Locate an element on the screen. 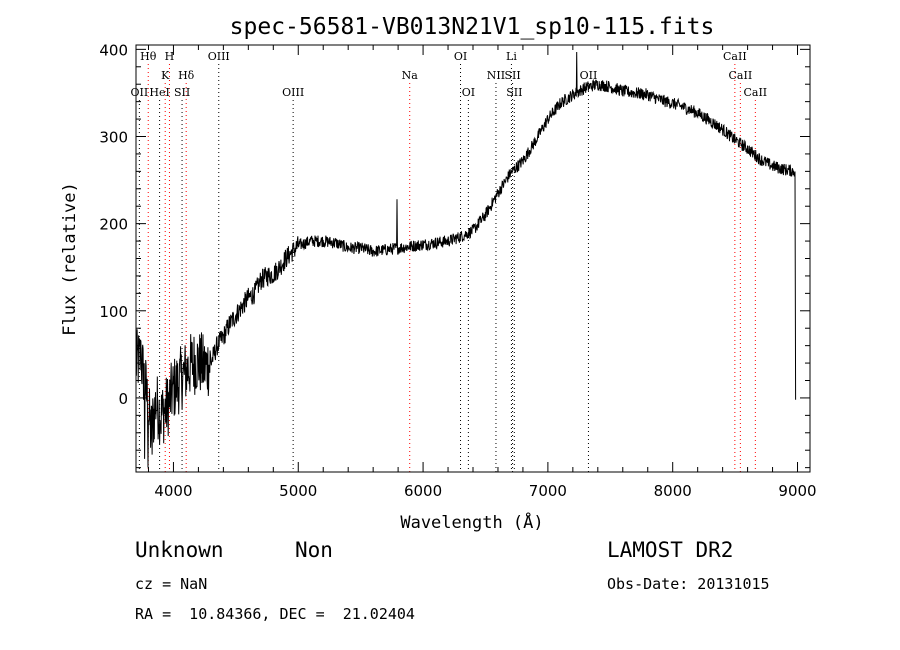 This screenshot has height=650, width=900. line-label-10: SII is located at coordinates (512, 75).